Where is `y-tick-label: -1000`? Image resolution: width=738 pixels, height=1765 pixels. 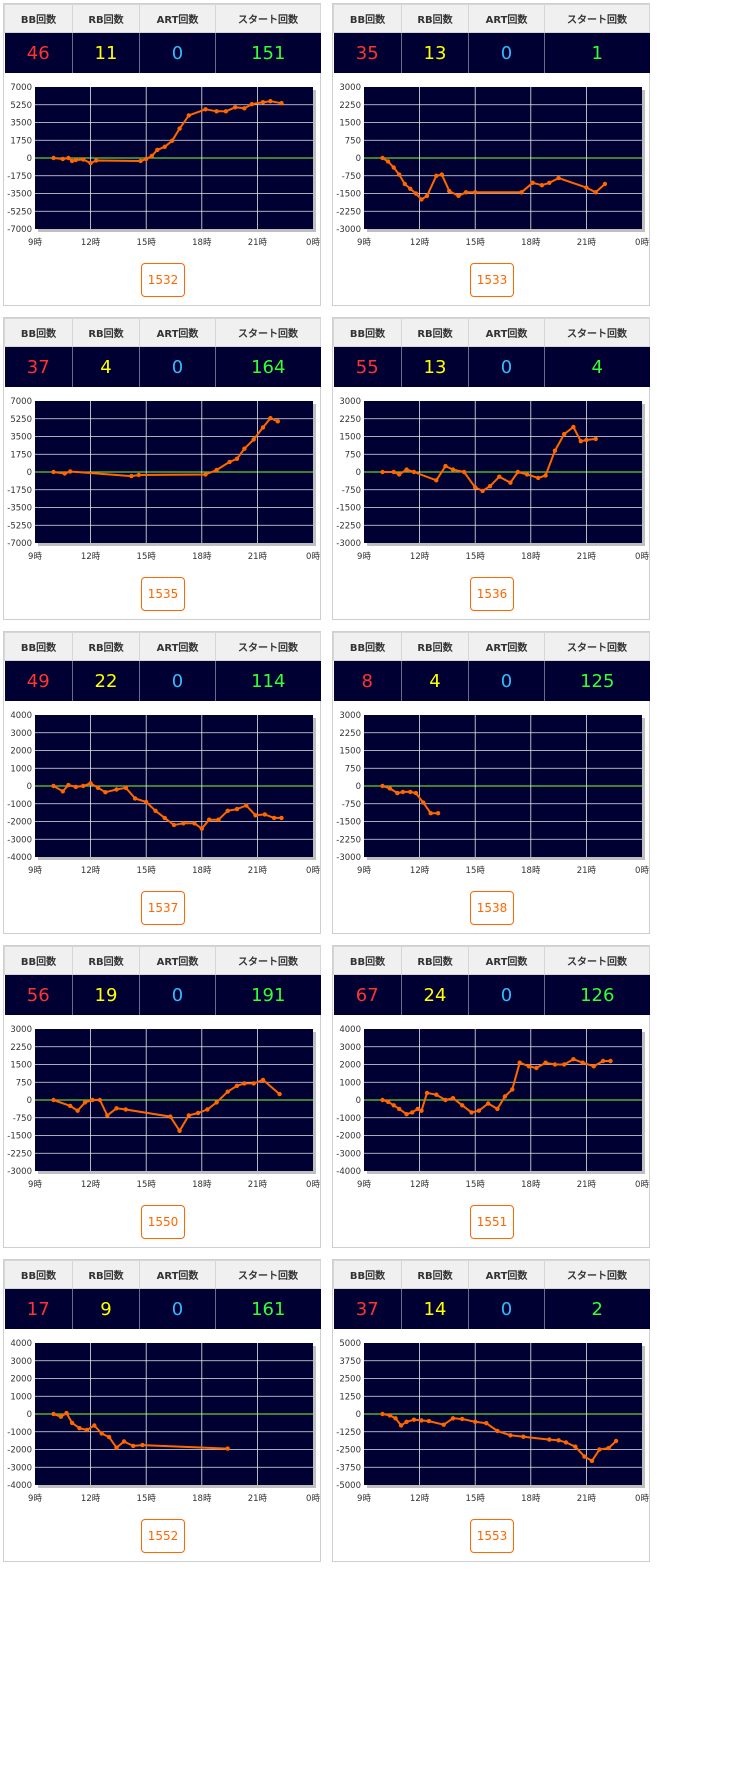
y-tick-label: -1000 is located at coordinates (19, 805).